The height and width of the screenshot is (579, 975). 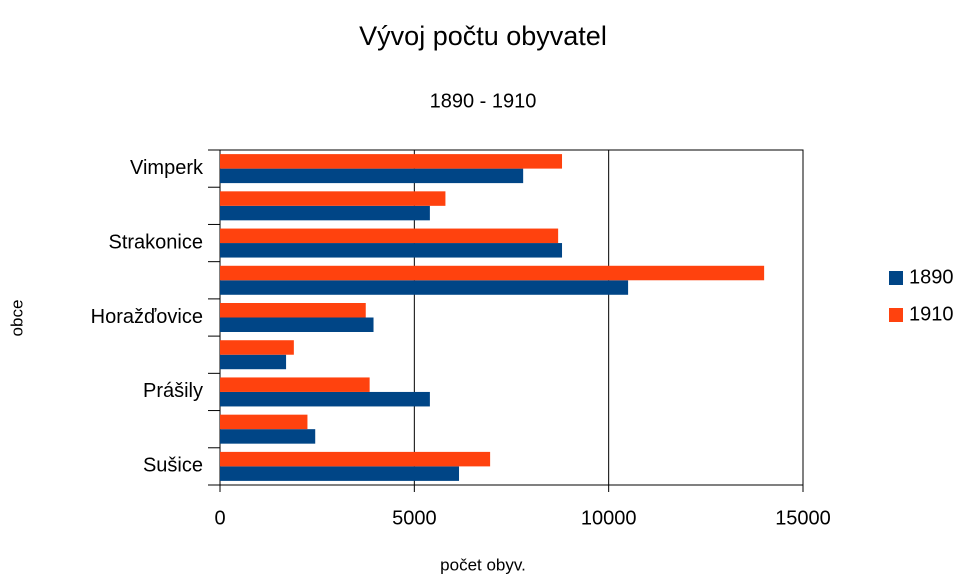 I want to click on chart-title: Vývoj počtu obyvatel, so click(x=483, y=36).